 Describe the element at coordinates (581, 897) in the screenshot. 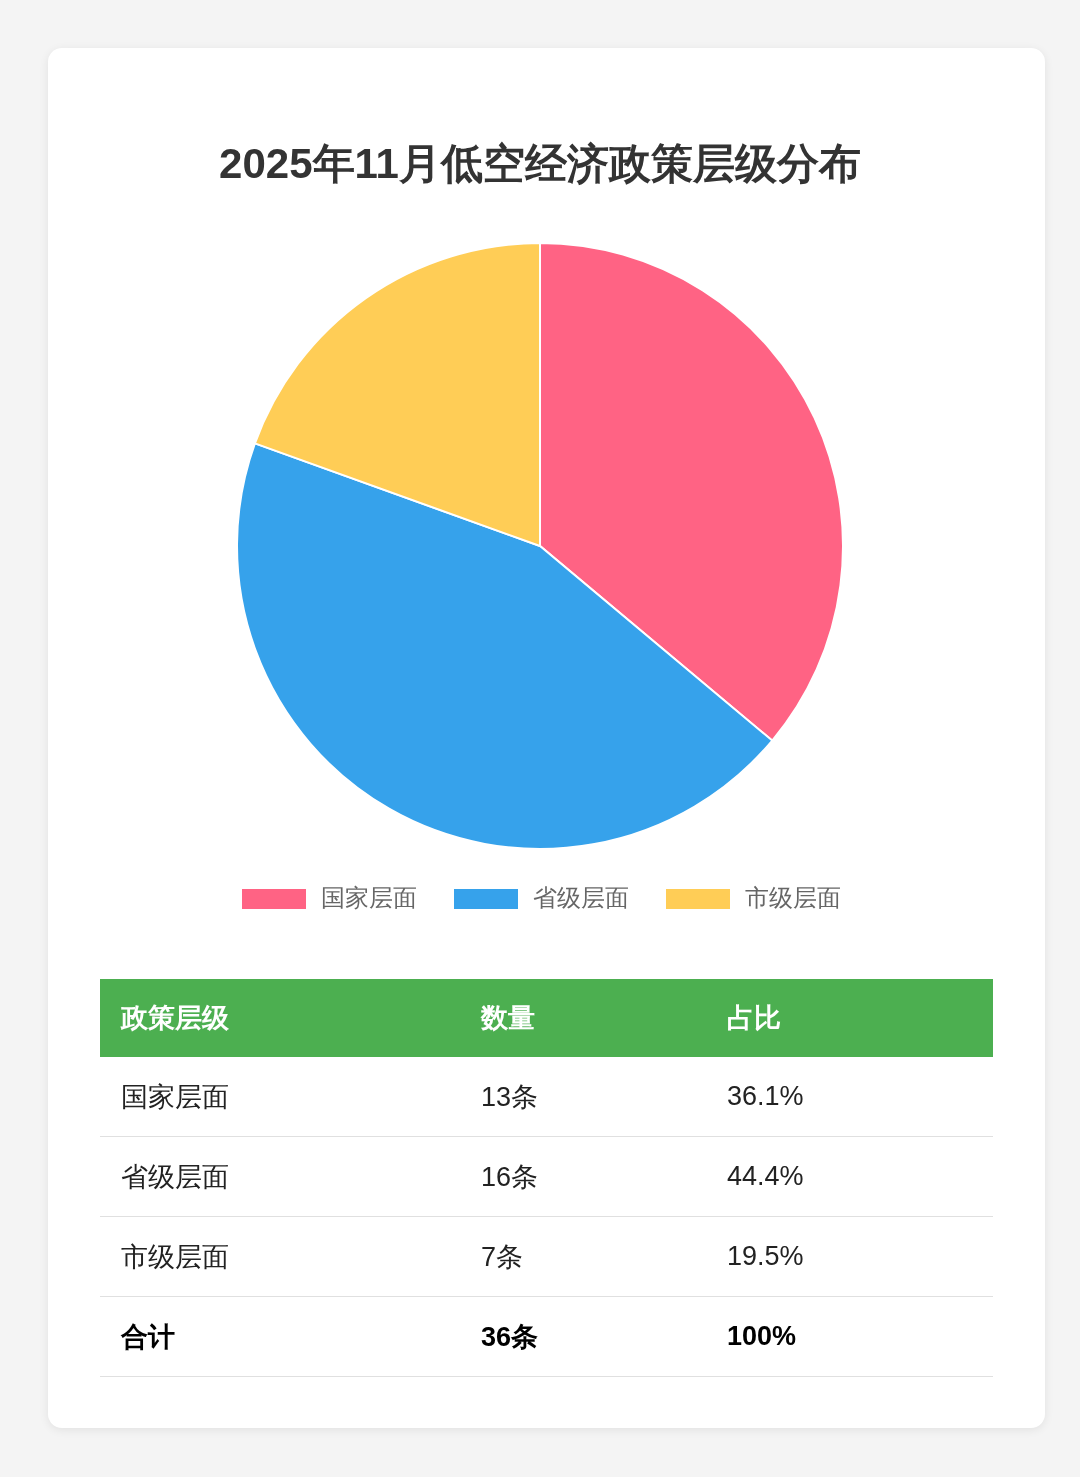

I see `legend-label: 省级层面` at that location.